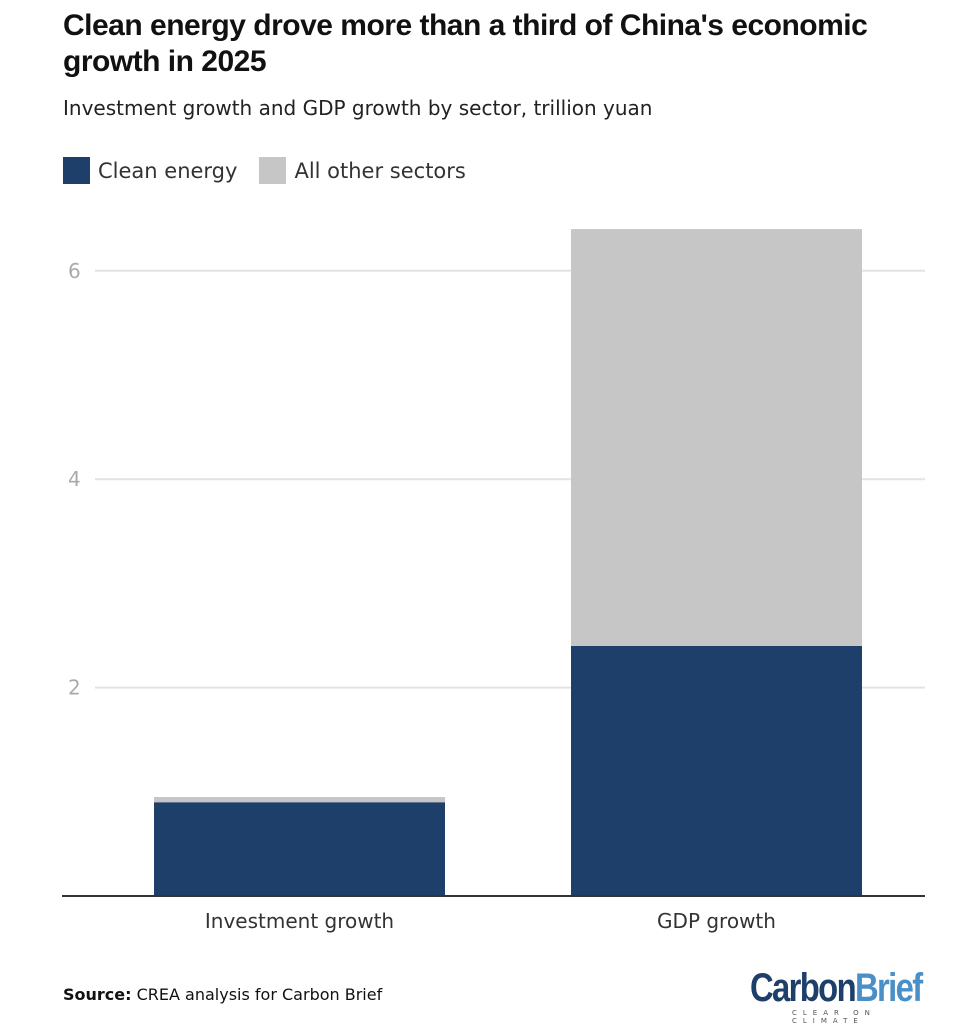 The width and height of the screenshot is (962, 1024). Describe the element at coordinates (168, 170) in the screenshot. I see `legend-label: Clean energy` at that location.